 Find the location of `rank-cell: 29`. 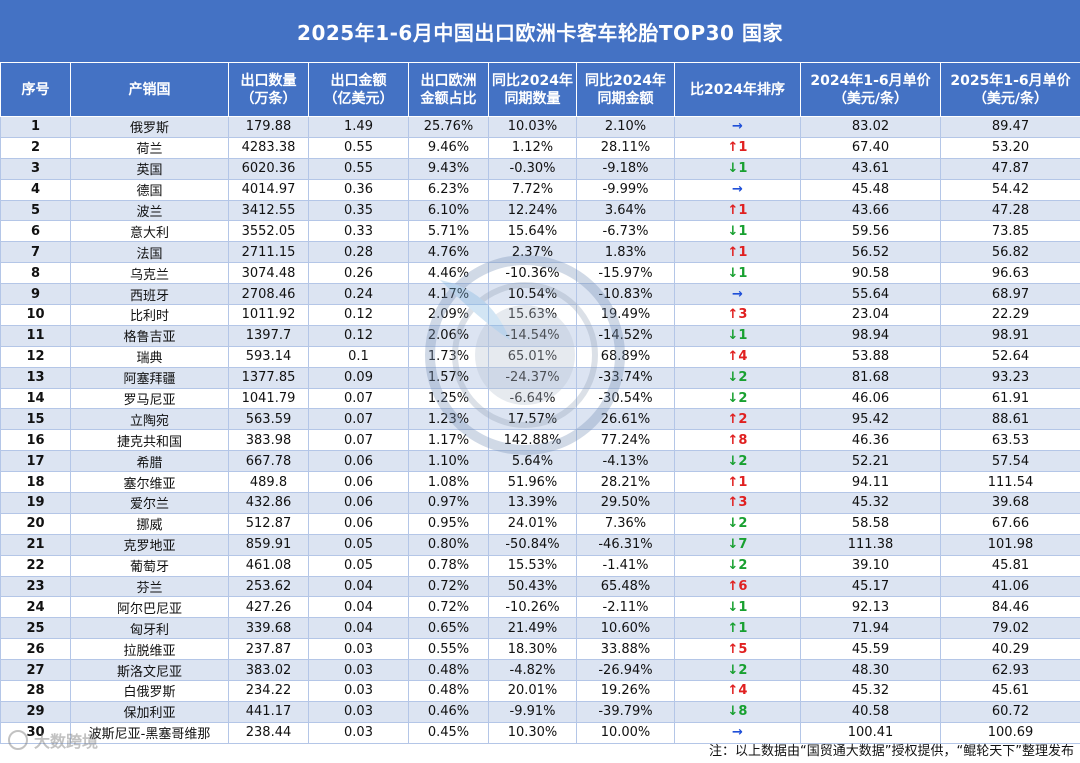

rank-cell: 29 is located at coordinates (35, 711).